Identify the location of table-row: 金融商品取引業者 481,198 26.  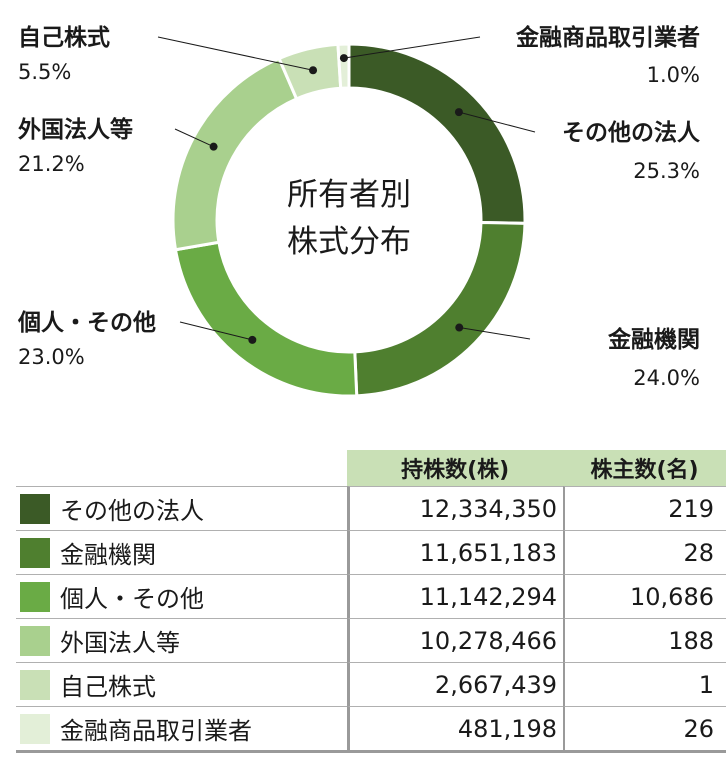
(371, 729).